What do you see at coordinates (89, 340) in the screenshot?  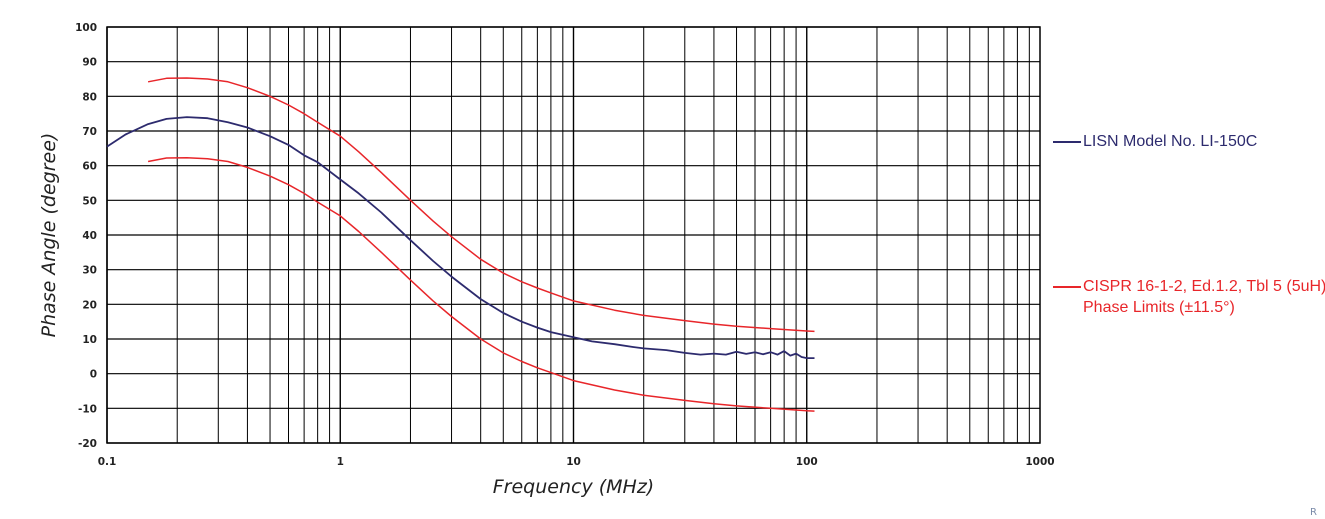 I see `y-tick-label: 10` at bounding box center [89, 340].